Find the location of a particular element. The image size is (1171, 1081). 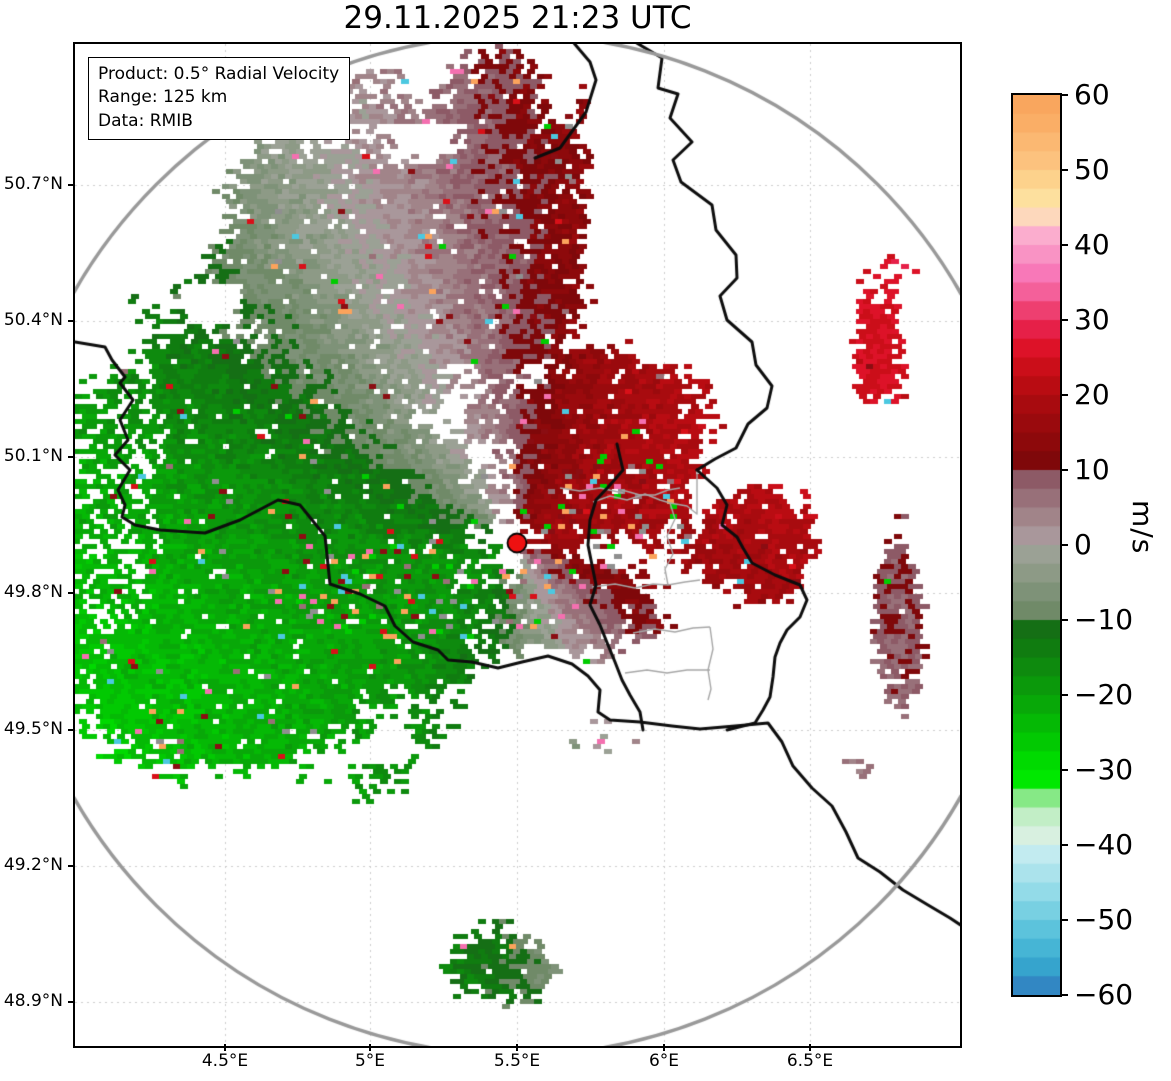

lat-tick-label: 50.4°N is located at coordinates (33, 320).